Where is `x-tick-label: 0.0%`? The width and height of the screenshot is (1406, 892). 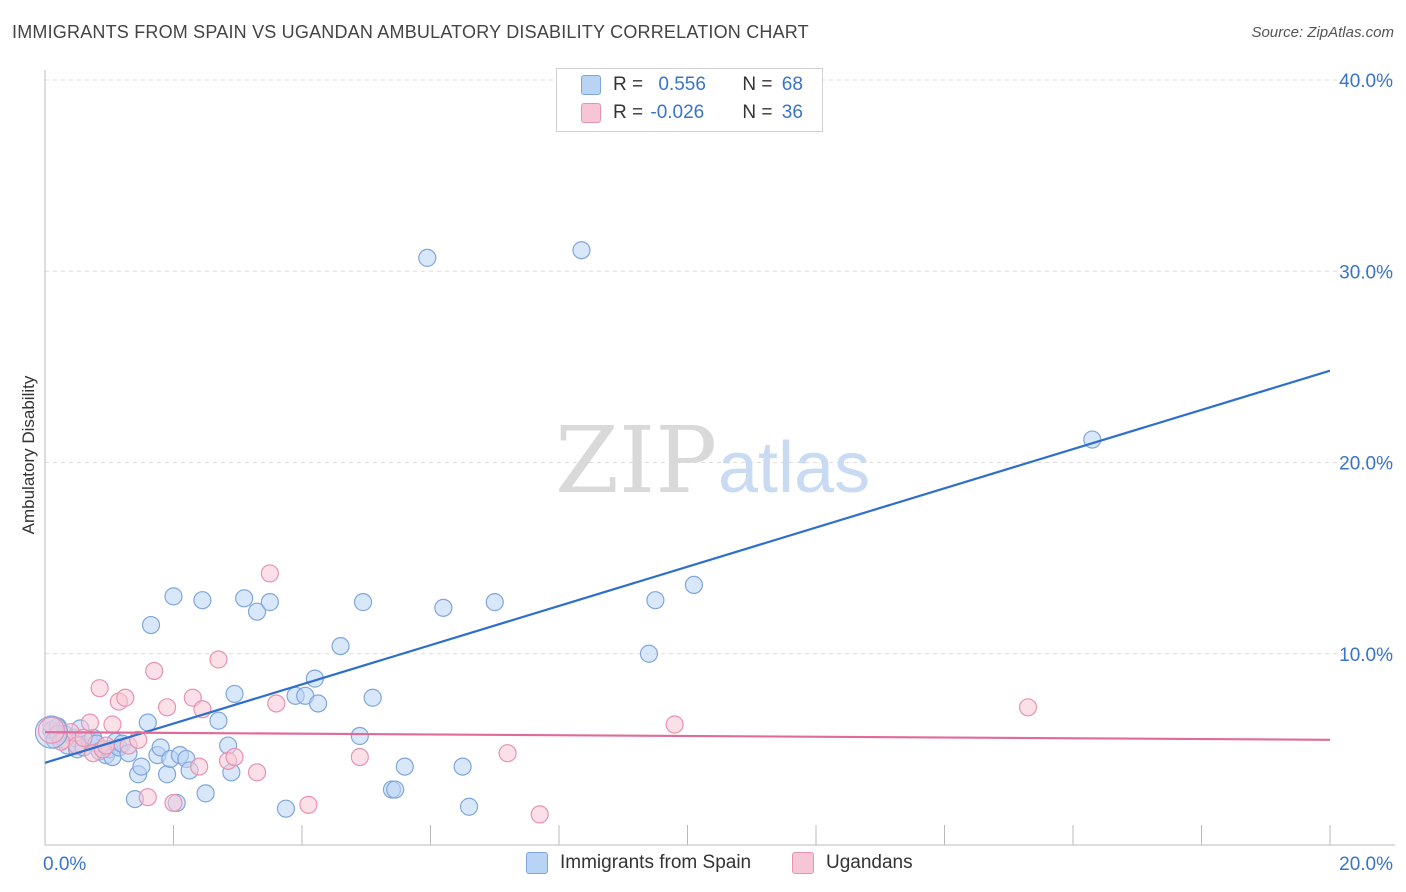
x-tick-label: 0.0% is located at coordinates (64, 864).